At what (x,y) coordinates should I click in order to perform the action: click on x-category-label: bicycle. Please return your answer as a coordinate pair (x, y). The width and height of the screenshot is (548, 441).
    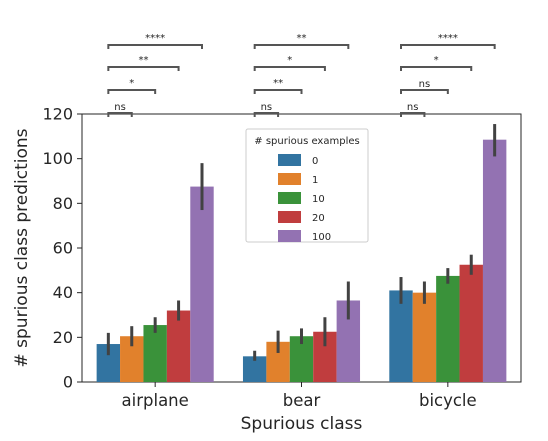
    Looking at the image, I should click on (448, 400).